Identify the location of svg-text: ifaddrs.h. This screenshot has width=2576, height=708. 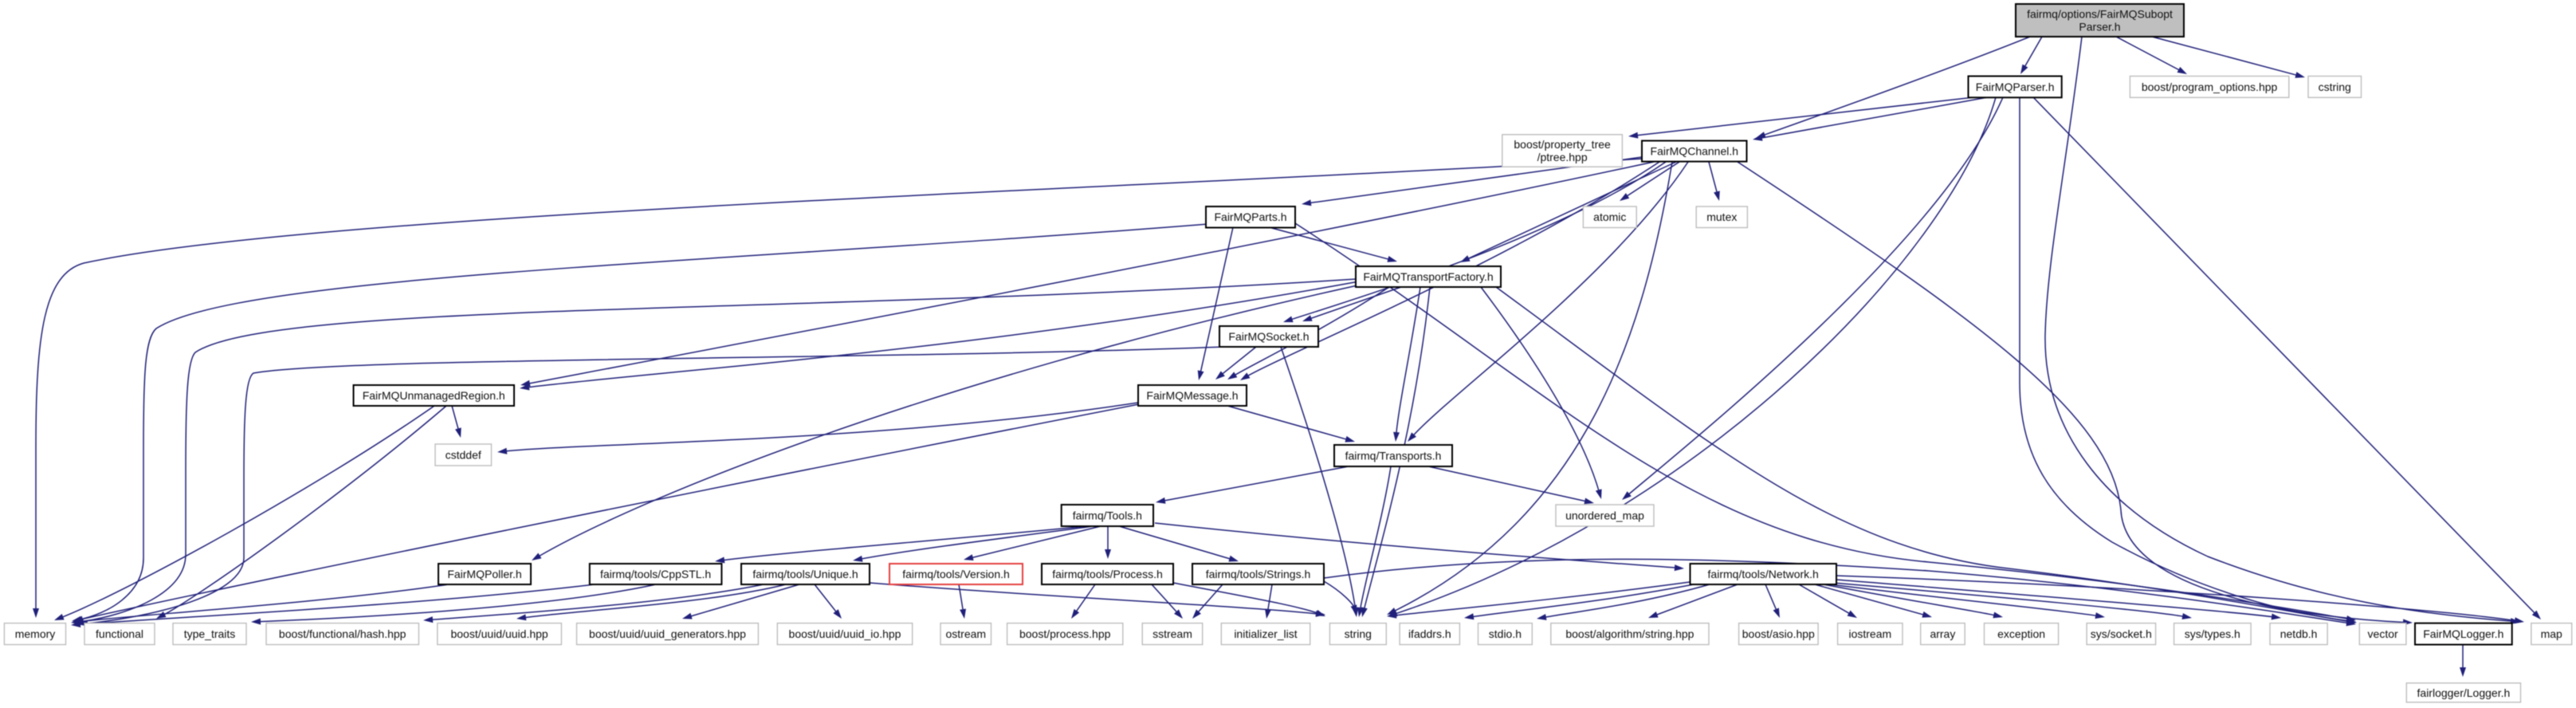
(1429, 633).